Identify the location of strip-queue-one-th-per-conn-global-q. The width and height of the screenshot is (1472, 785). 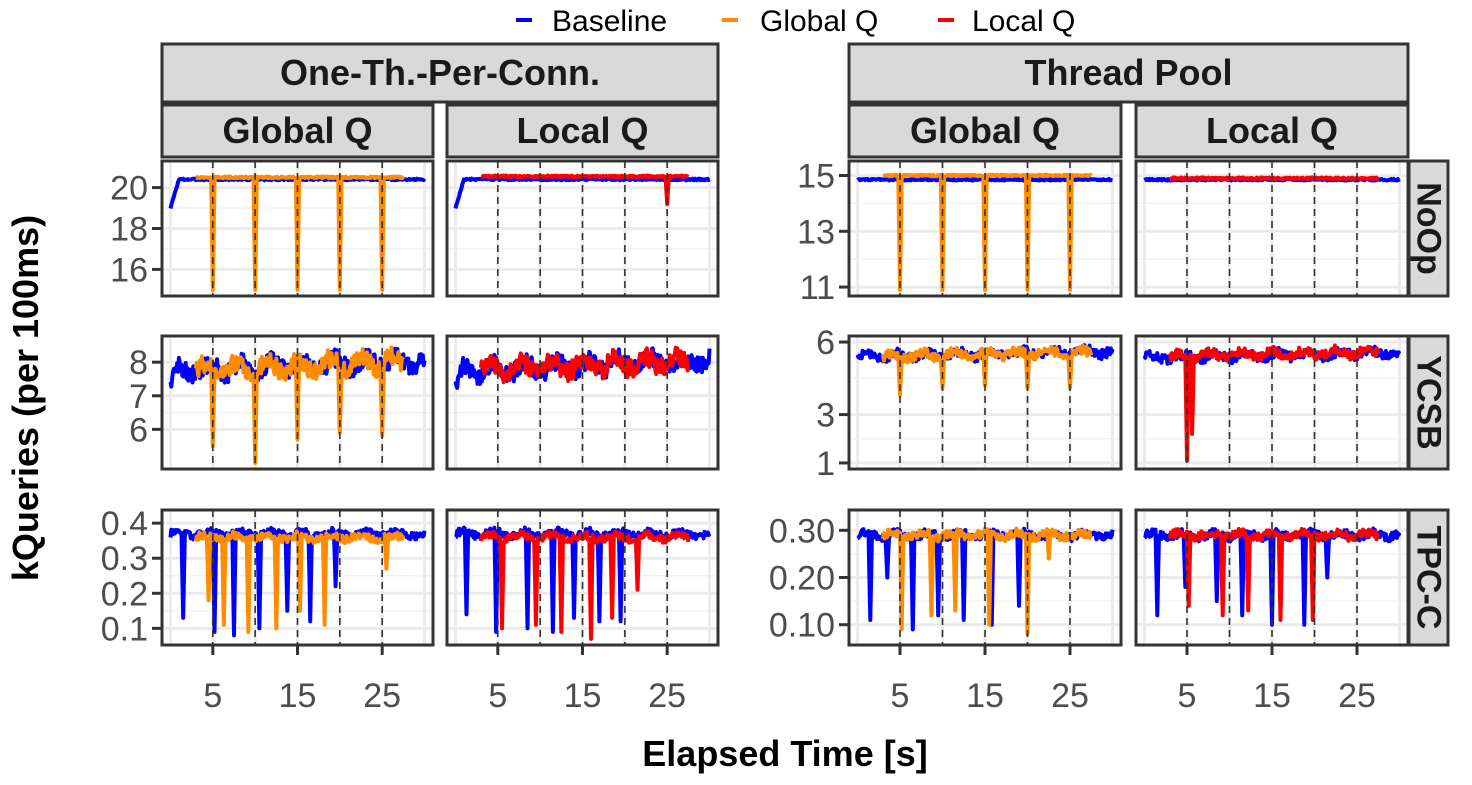
(297, 131).